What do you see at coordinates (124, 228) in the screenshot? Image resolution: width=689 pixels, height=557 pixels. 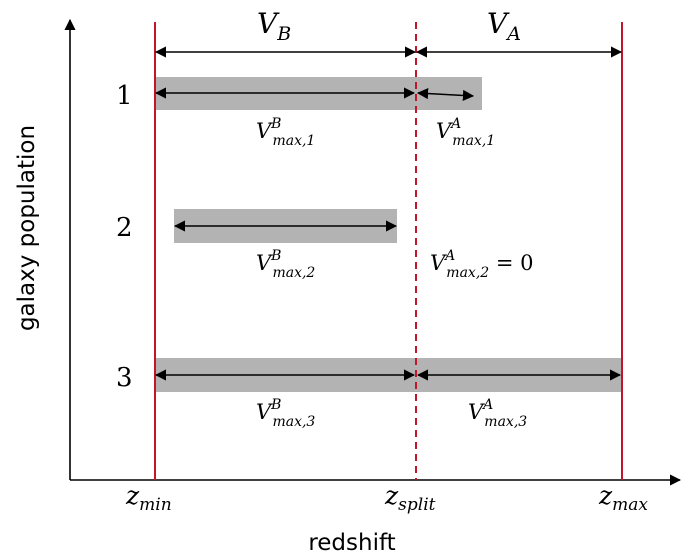 I see `population-2-number: 2` at bounding box center [124, 228].